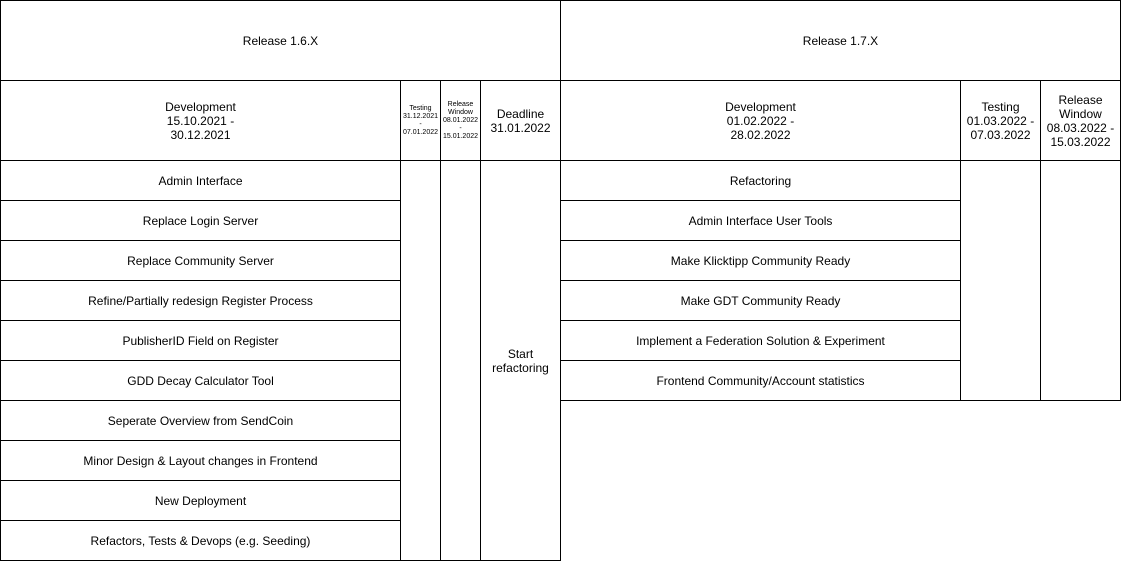  What do you see at coordinates (460, 120) in the screenshot?
I see `r16-release-window-header: Release Window 08.01.2022 - 15.01.2022` at bounding box center [460, 120].